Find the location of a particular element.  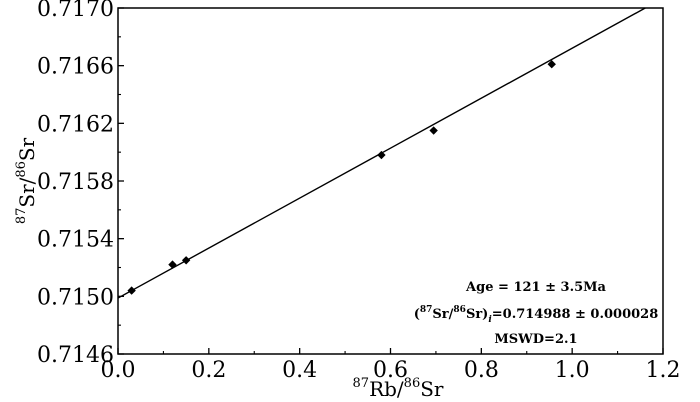

y-axis-title: 87Sr/86Sr is located at coordinates (26, 180).